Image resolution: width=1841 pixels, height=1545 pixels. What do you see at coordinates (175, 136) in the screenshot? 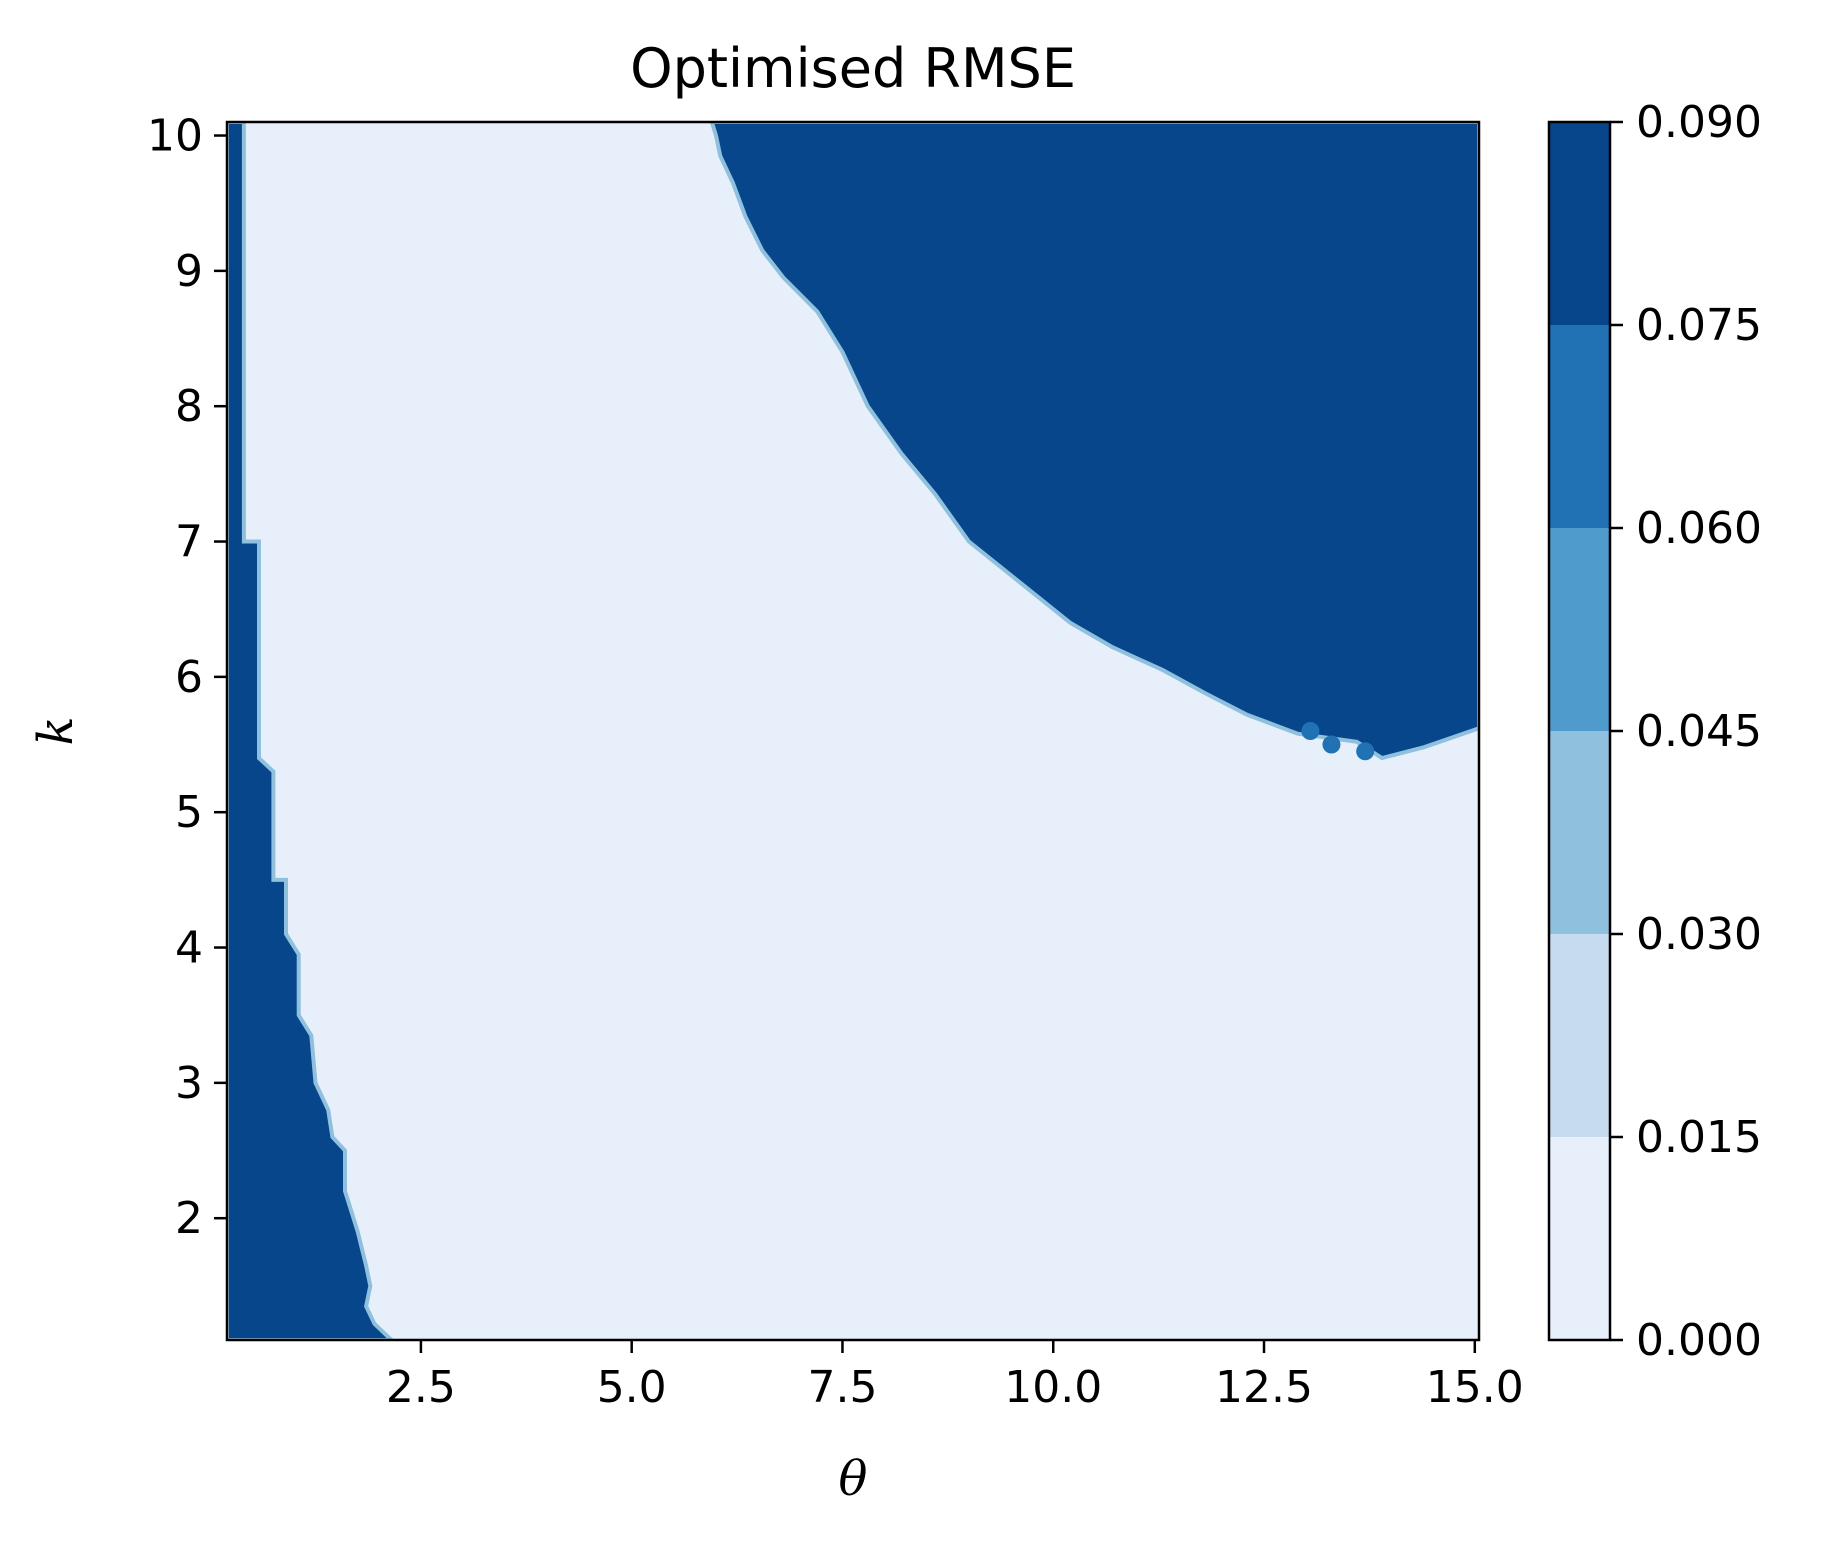
I see `y-tick-label: 10` at bounding box center [175, 136].